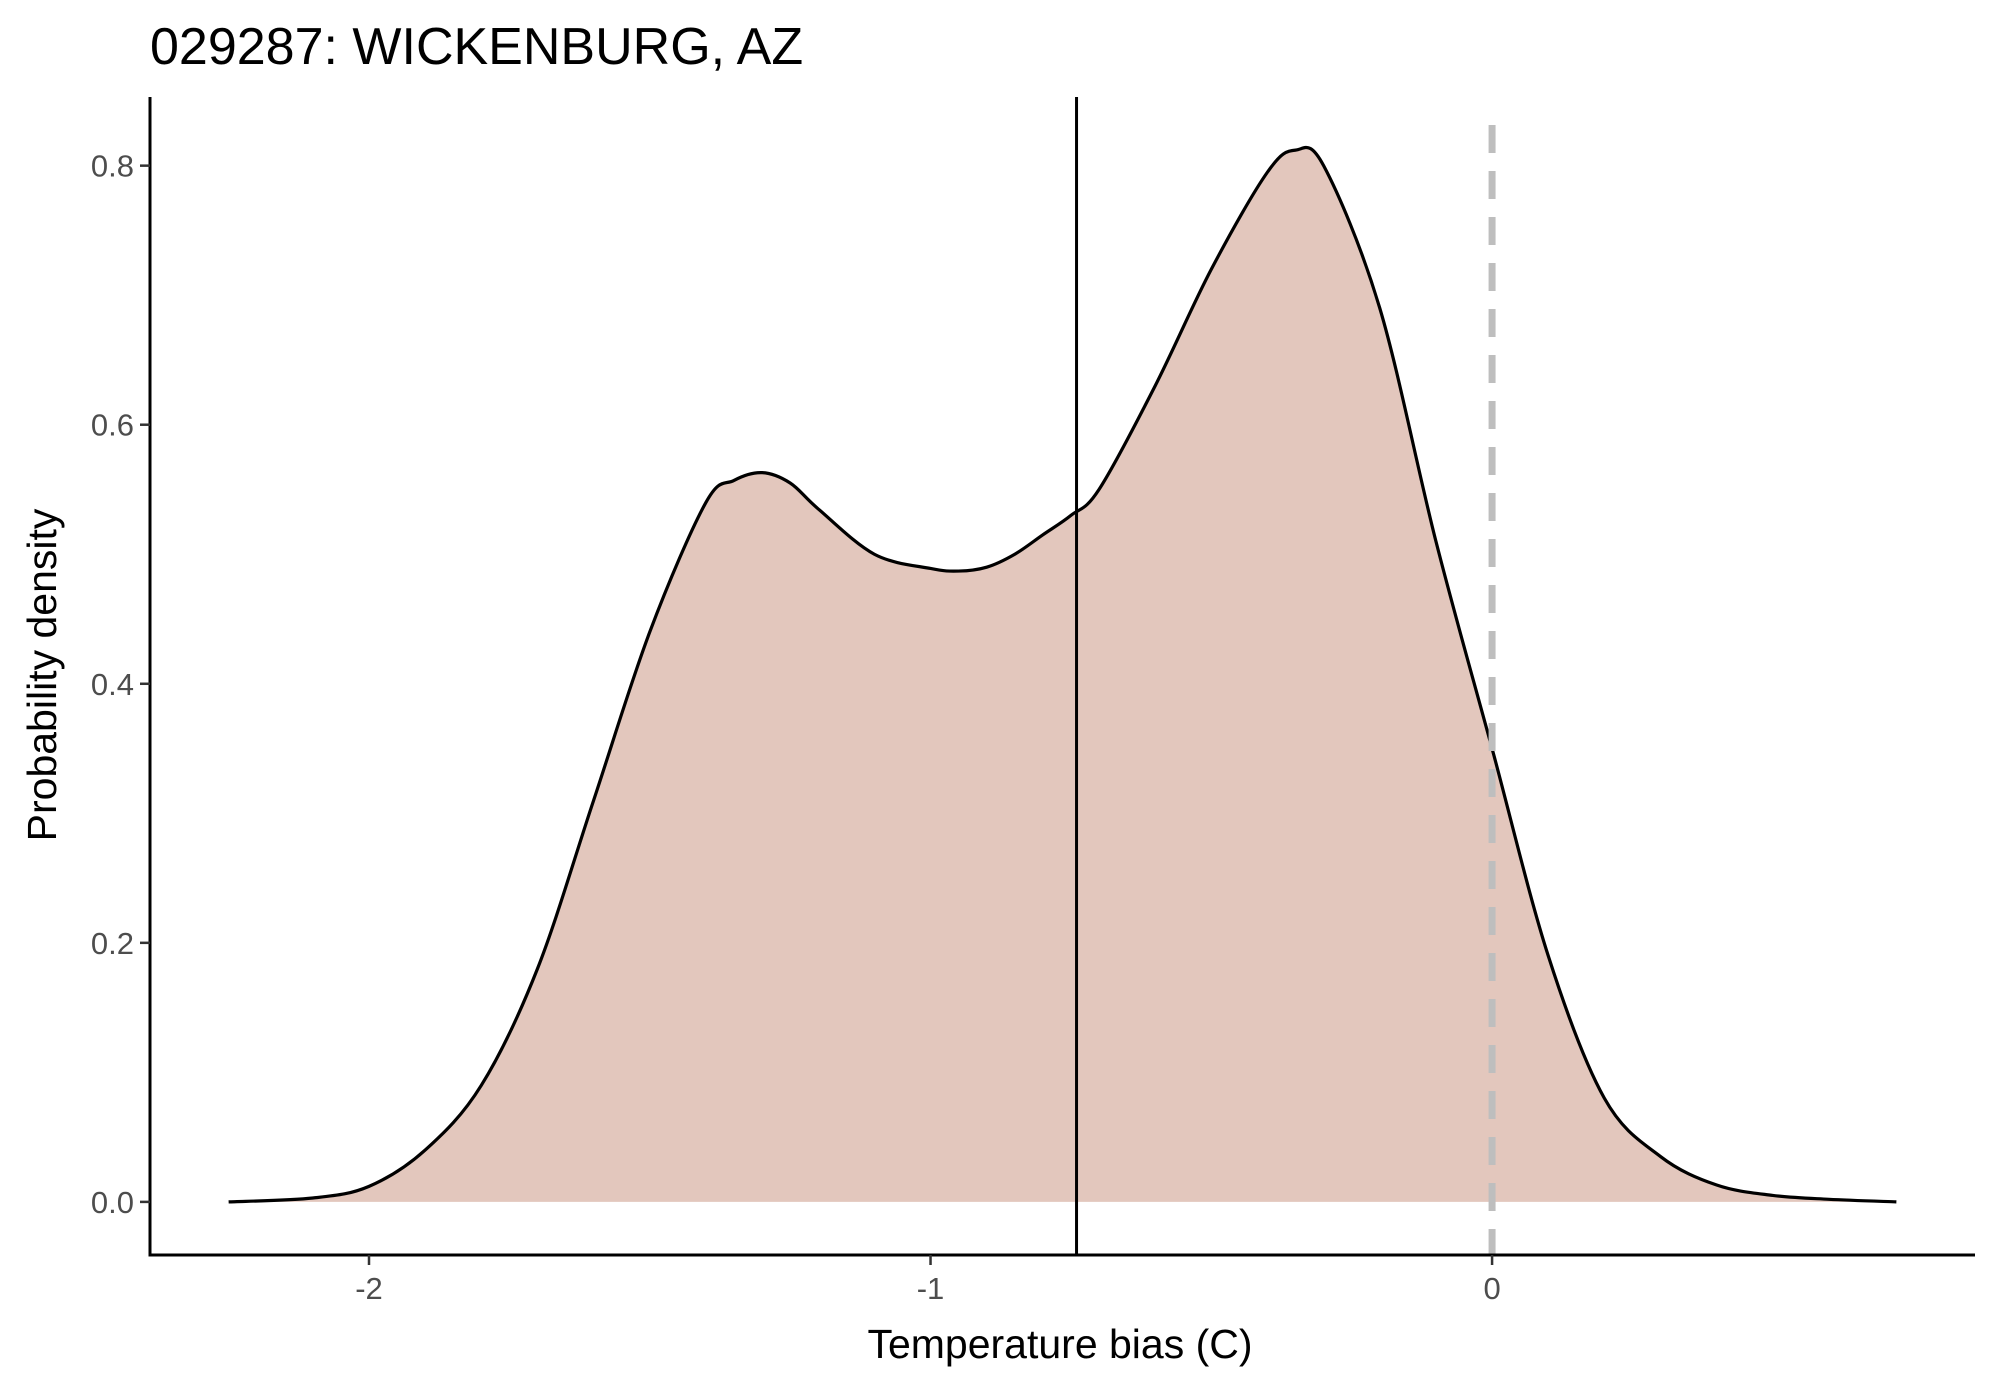  What do you see at coordinates (369, 1288) in the screenshot?
I see `x-tick-label: -2` at bounding box center [369, 1288].